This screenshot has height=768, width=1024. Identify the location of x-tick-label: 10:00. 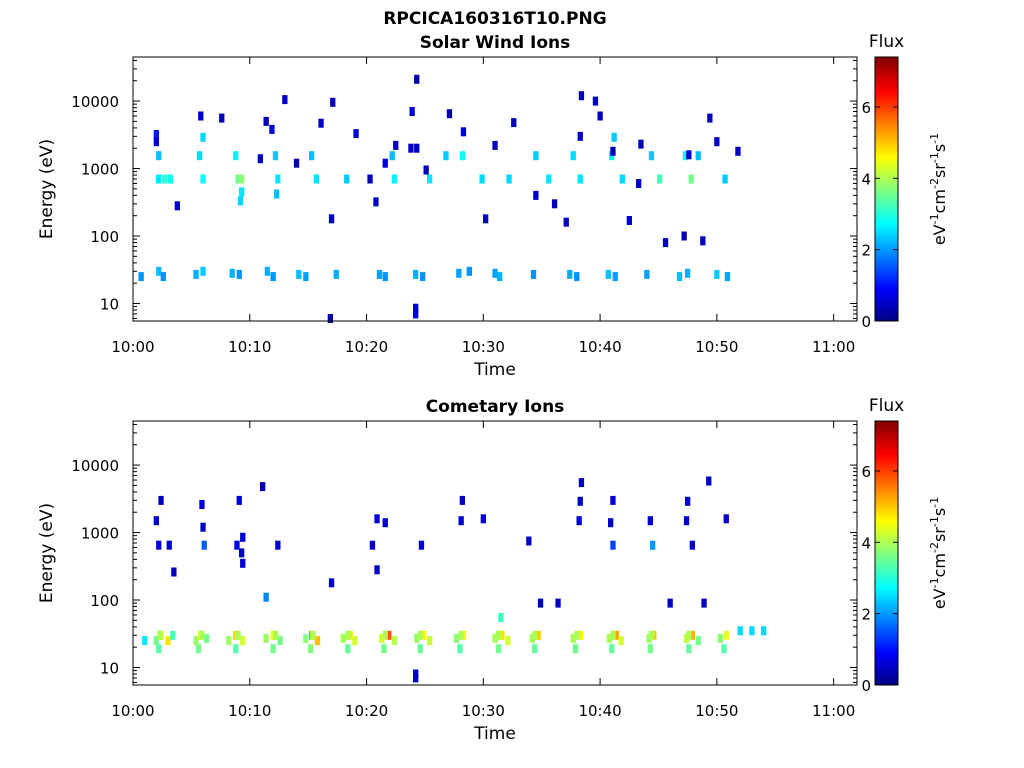
(132, 711).